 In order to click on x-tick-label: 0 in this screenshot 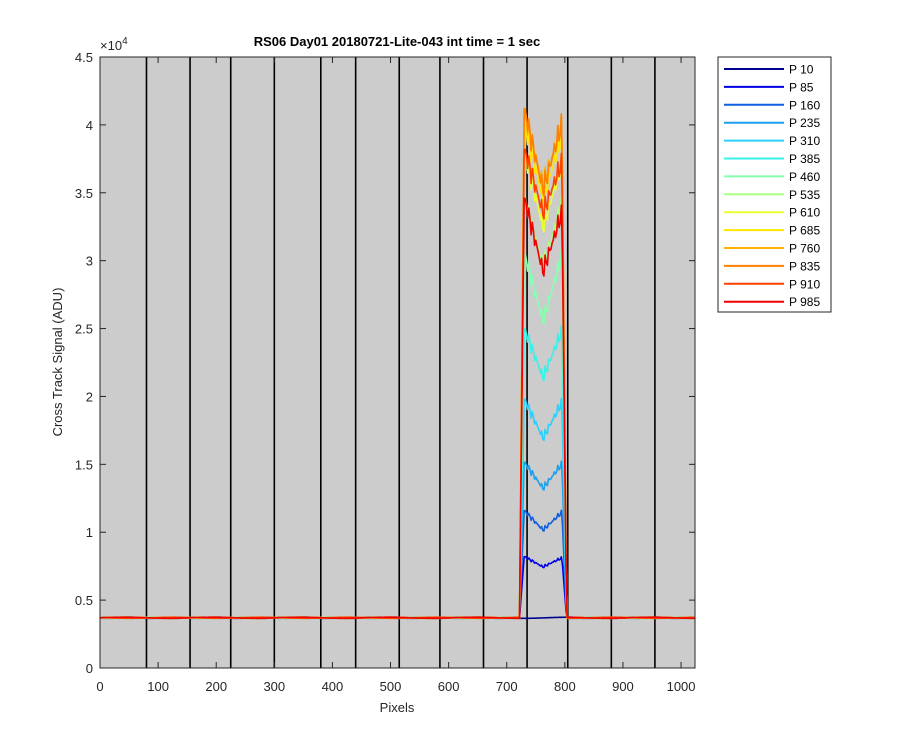, I will do `click(99, 686)`.